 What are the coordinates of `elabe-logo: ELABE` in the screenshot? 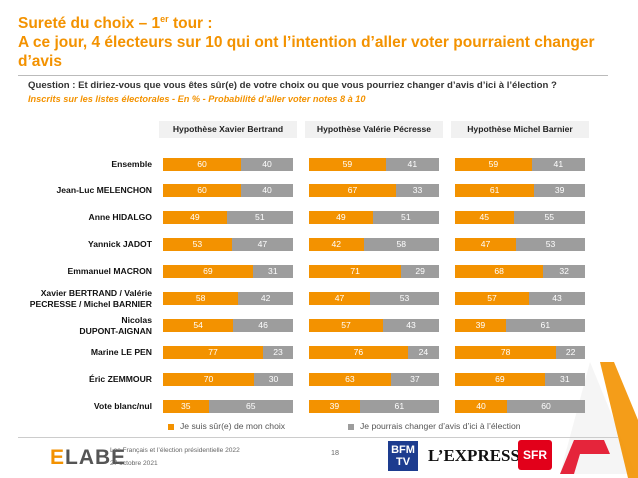 It's located at (88, 457).